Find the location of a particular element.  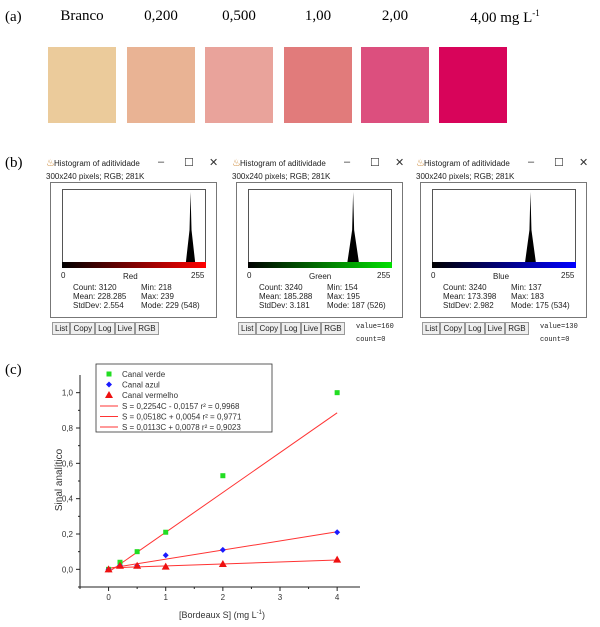

stat-max: Max: 183 is located at coordinates (527, 296).